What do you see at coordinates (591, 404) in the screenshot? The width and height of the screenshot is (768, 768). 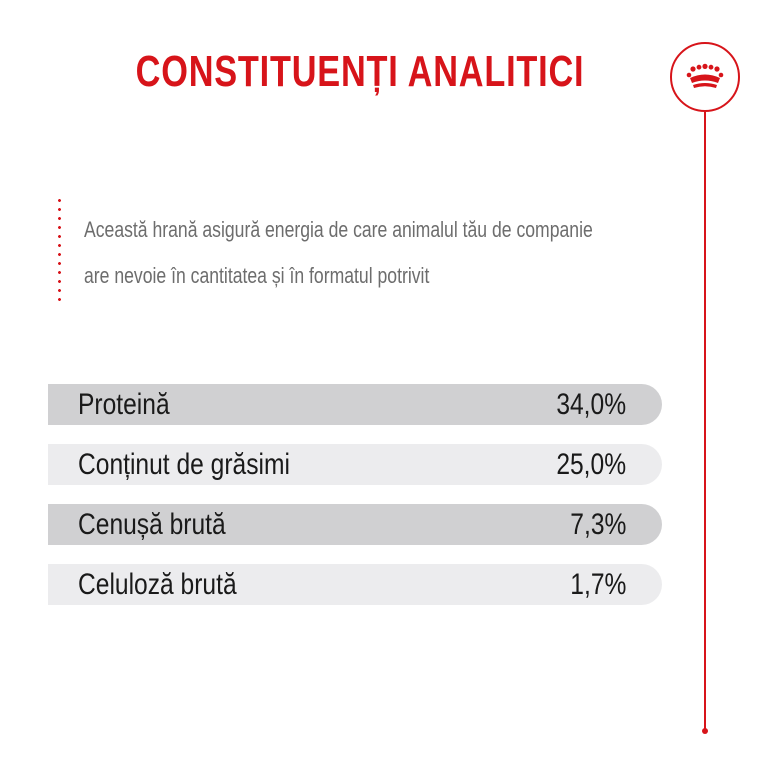 I see `constituent-value: 34,0%` at bounding box center [591, 404].